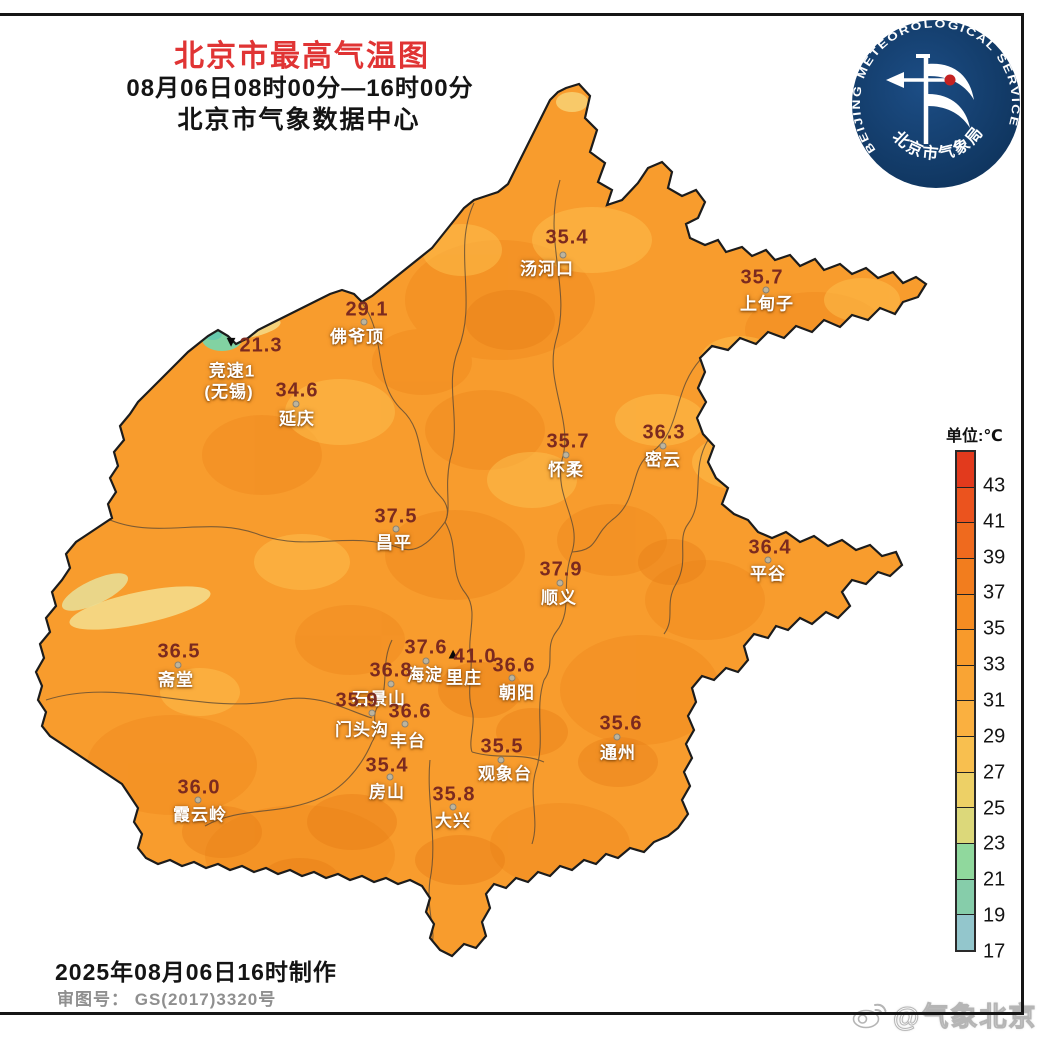 The height and width of the screenshot is (1040, 1040). I want to click on station-name: 汤河口, so click(547, 269).